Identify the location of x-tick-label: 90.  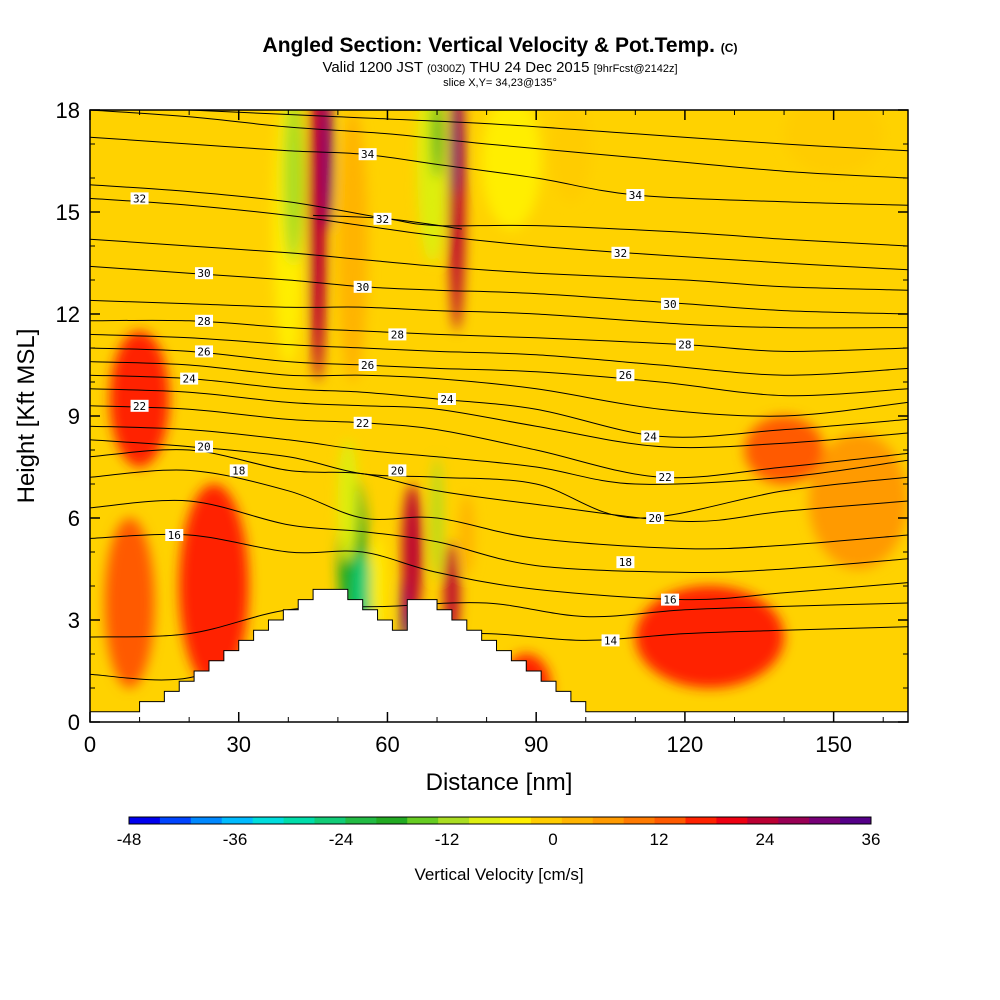
(536, 744).